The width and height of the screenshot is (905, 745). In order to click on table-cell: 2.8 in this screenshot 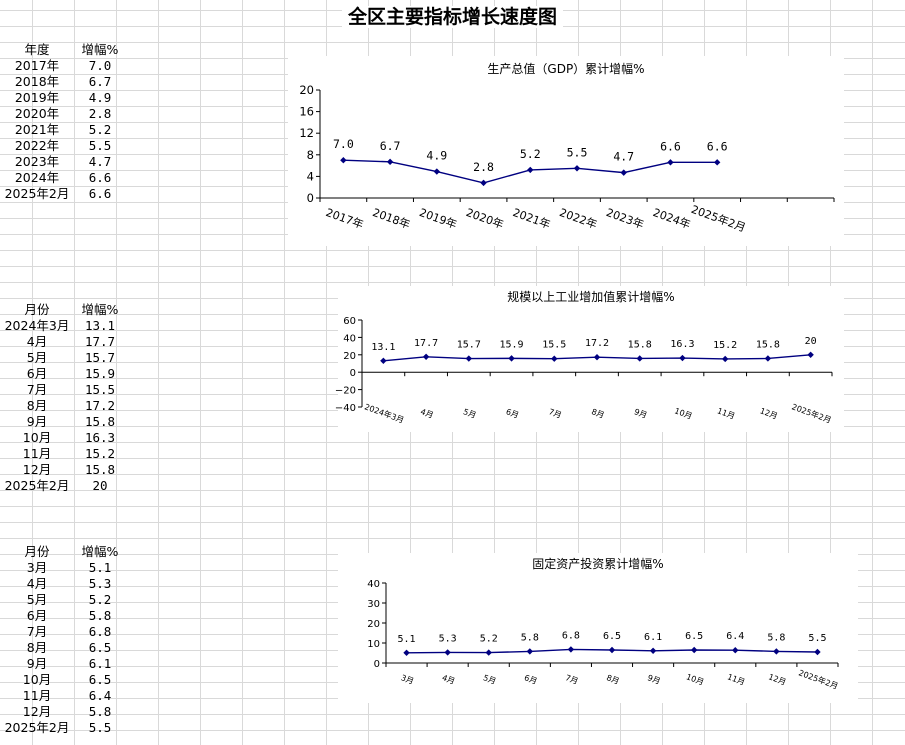, I will do `click(100, 113)`.